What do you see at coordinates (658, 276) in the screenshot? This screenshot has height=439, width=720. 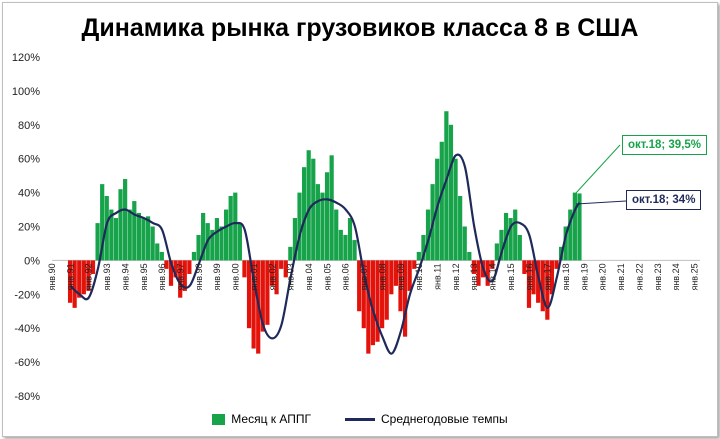 I see `x-tick-label: янв.23` at bounding box center [658, 276].